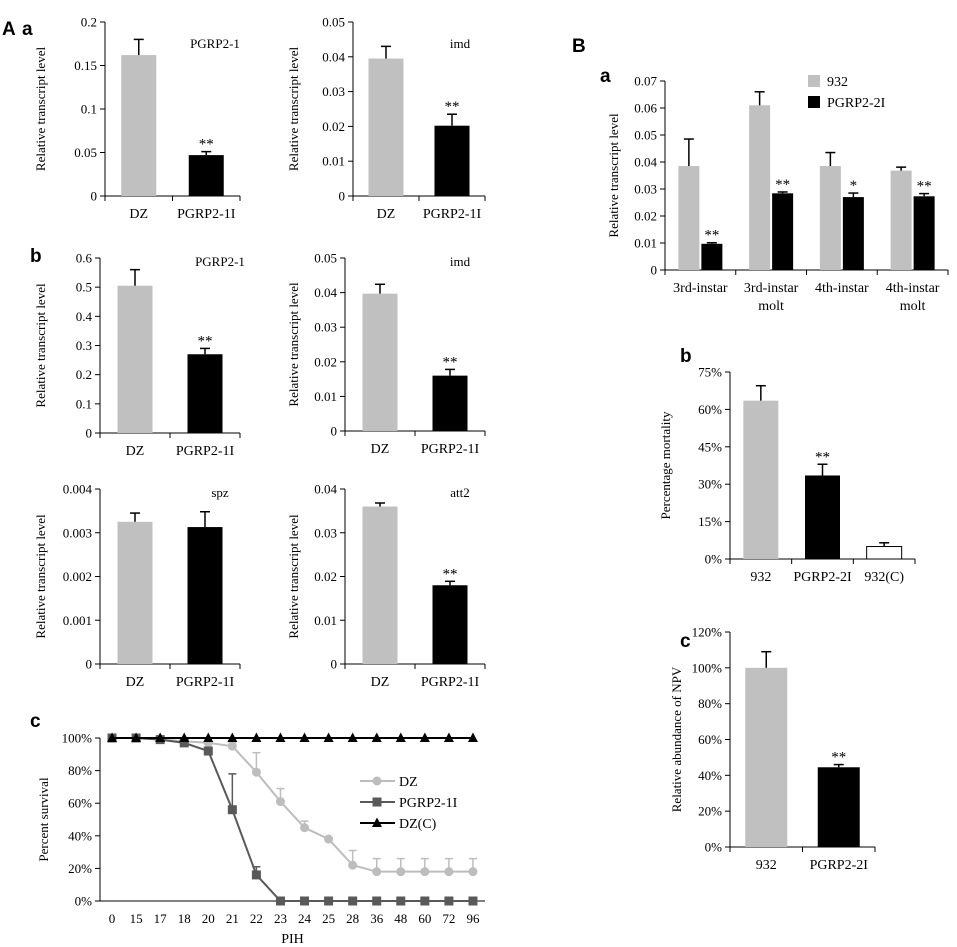 The height and width of the screenshot is (947, 957). I want to click on x-tick-label: 18, so click(184, 918).